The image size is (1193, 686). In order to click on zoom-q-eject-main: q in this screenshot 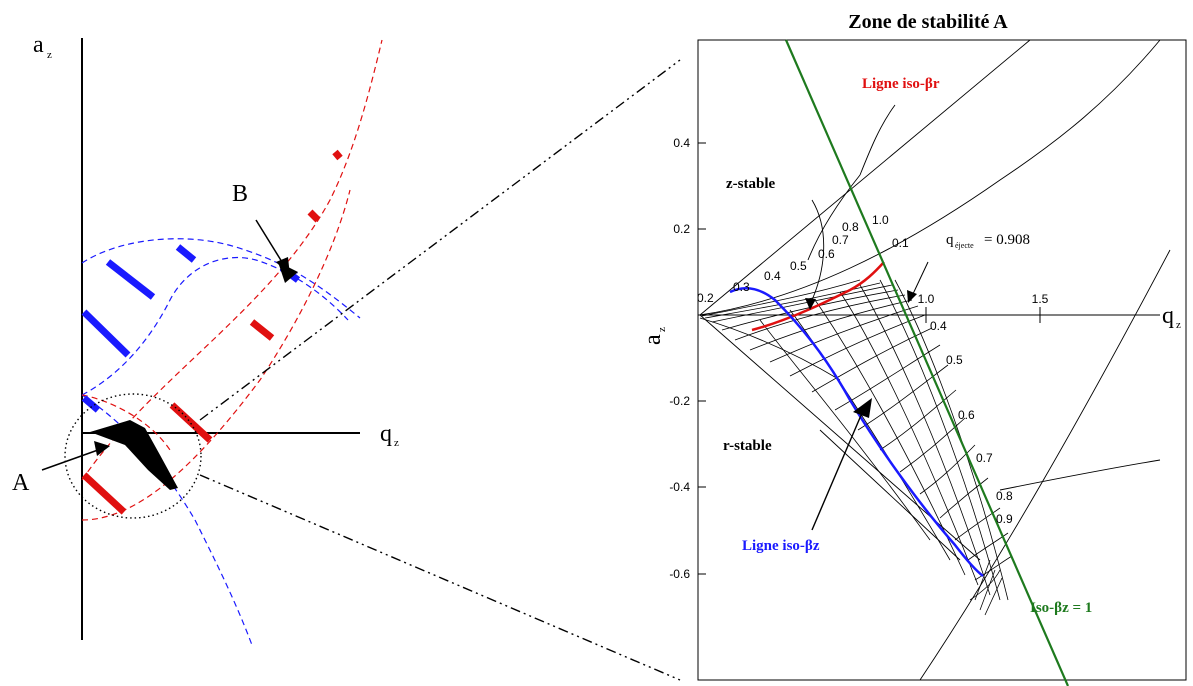, I will do `click(950, 240)`.